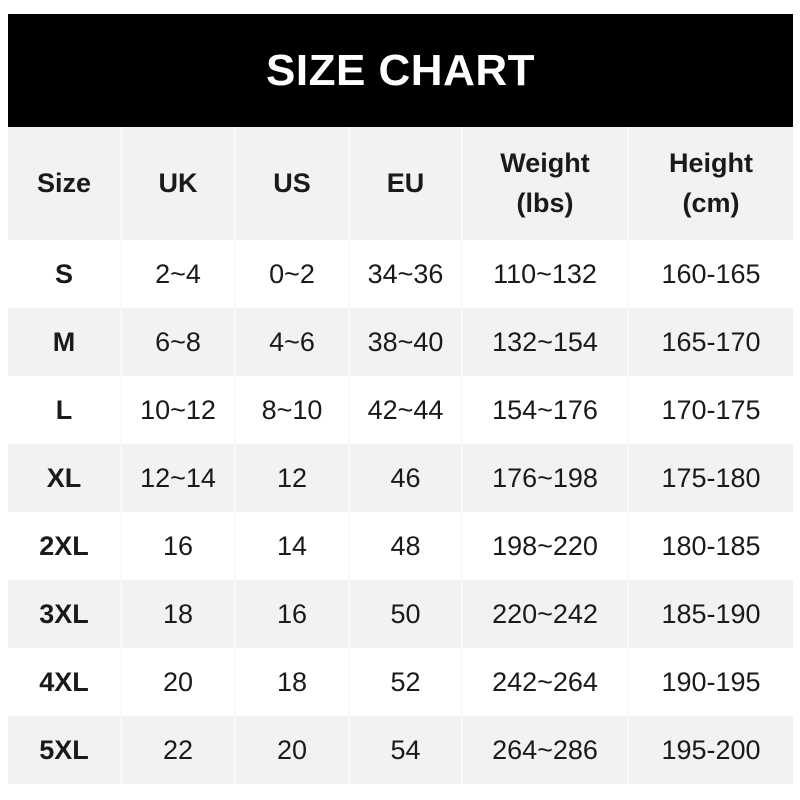  Describe the element at coordinates (65, 546) in the screenshot. I see `size-label-cell: 2XL` at that location.